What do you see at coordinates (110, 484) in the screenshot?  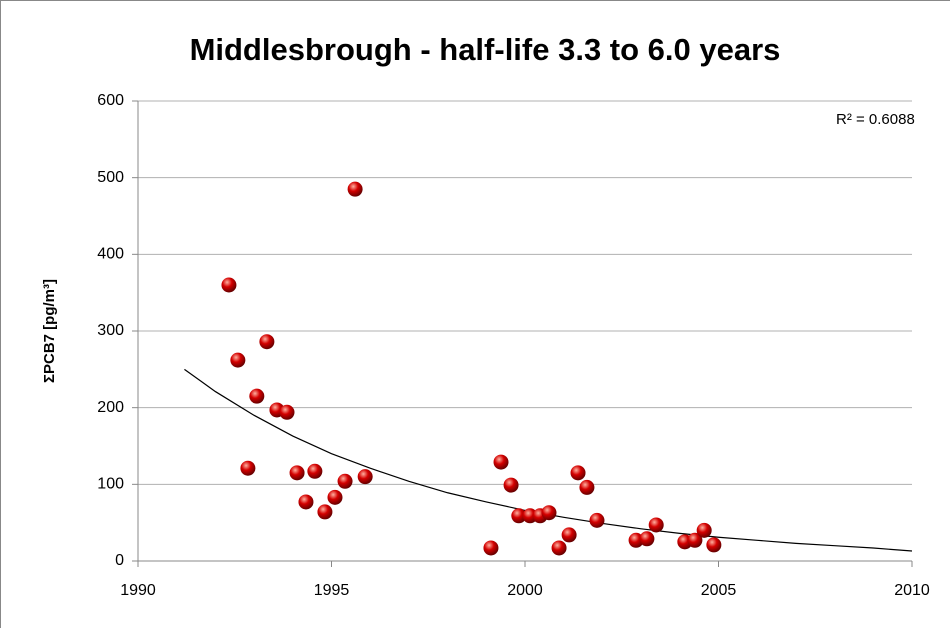 I see `y-tick-label: 100` at bounding box center [110, 484].